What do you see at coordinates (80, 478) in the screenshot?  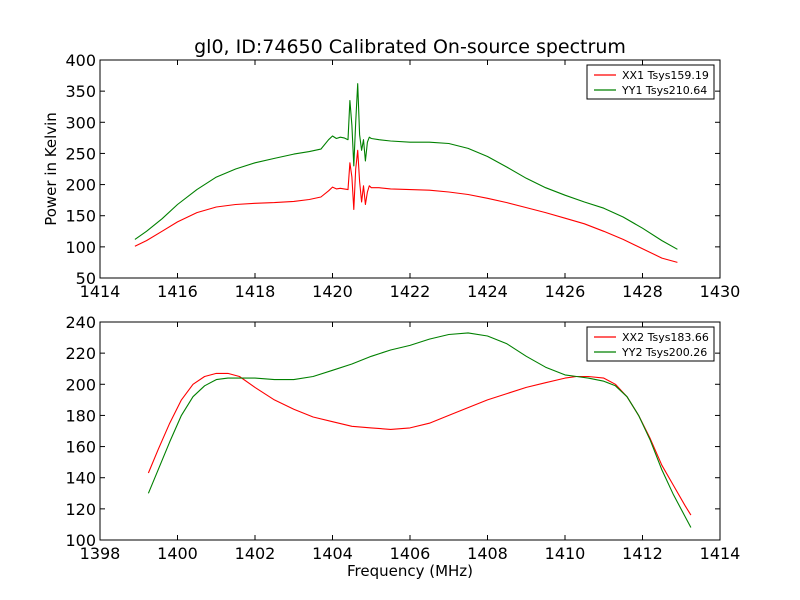 I see `y-tick-label: 140` at bounding box center [80, 478].